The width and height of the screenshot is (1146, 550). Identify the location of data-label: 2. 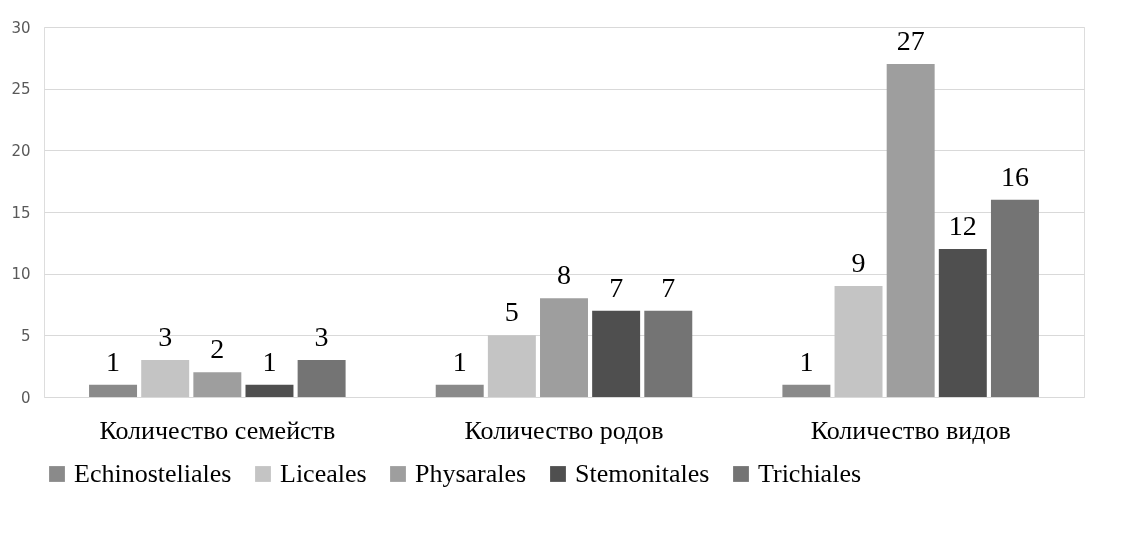
(217, 349).